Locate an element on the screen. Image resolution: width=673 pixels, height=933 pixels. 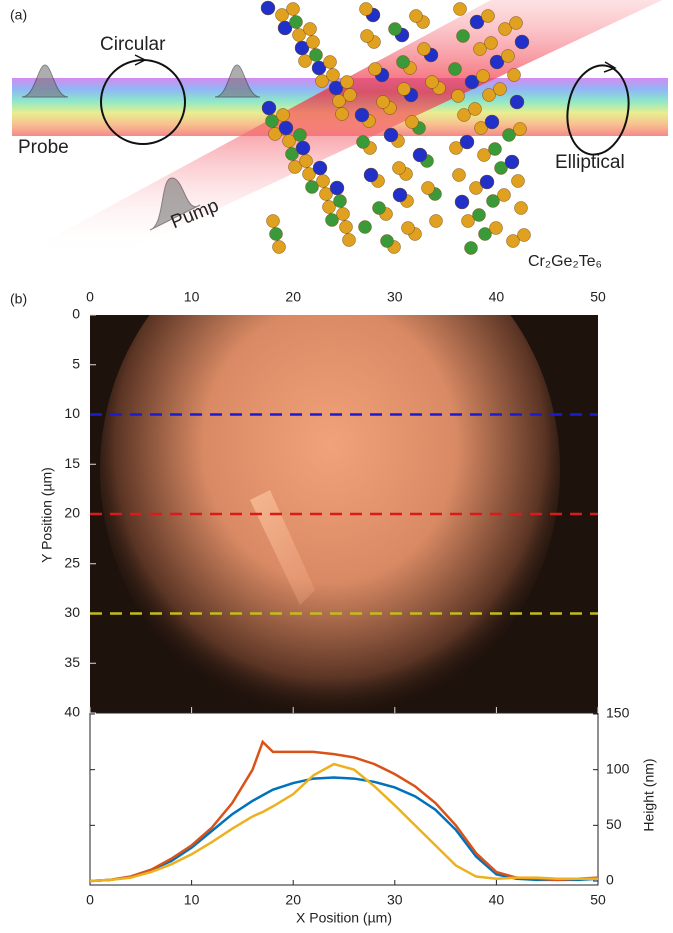
y-tick-label: 30 is located at coordinates (72, 612).